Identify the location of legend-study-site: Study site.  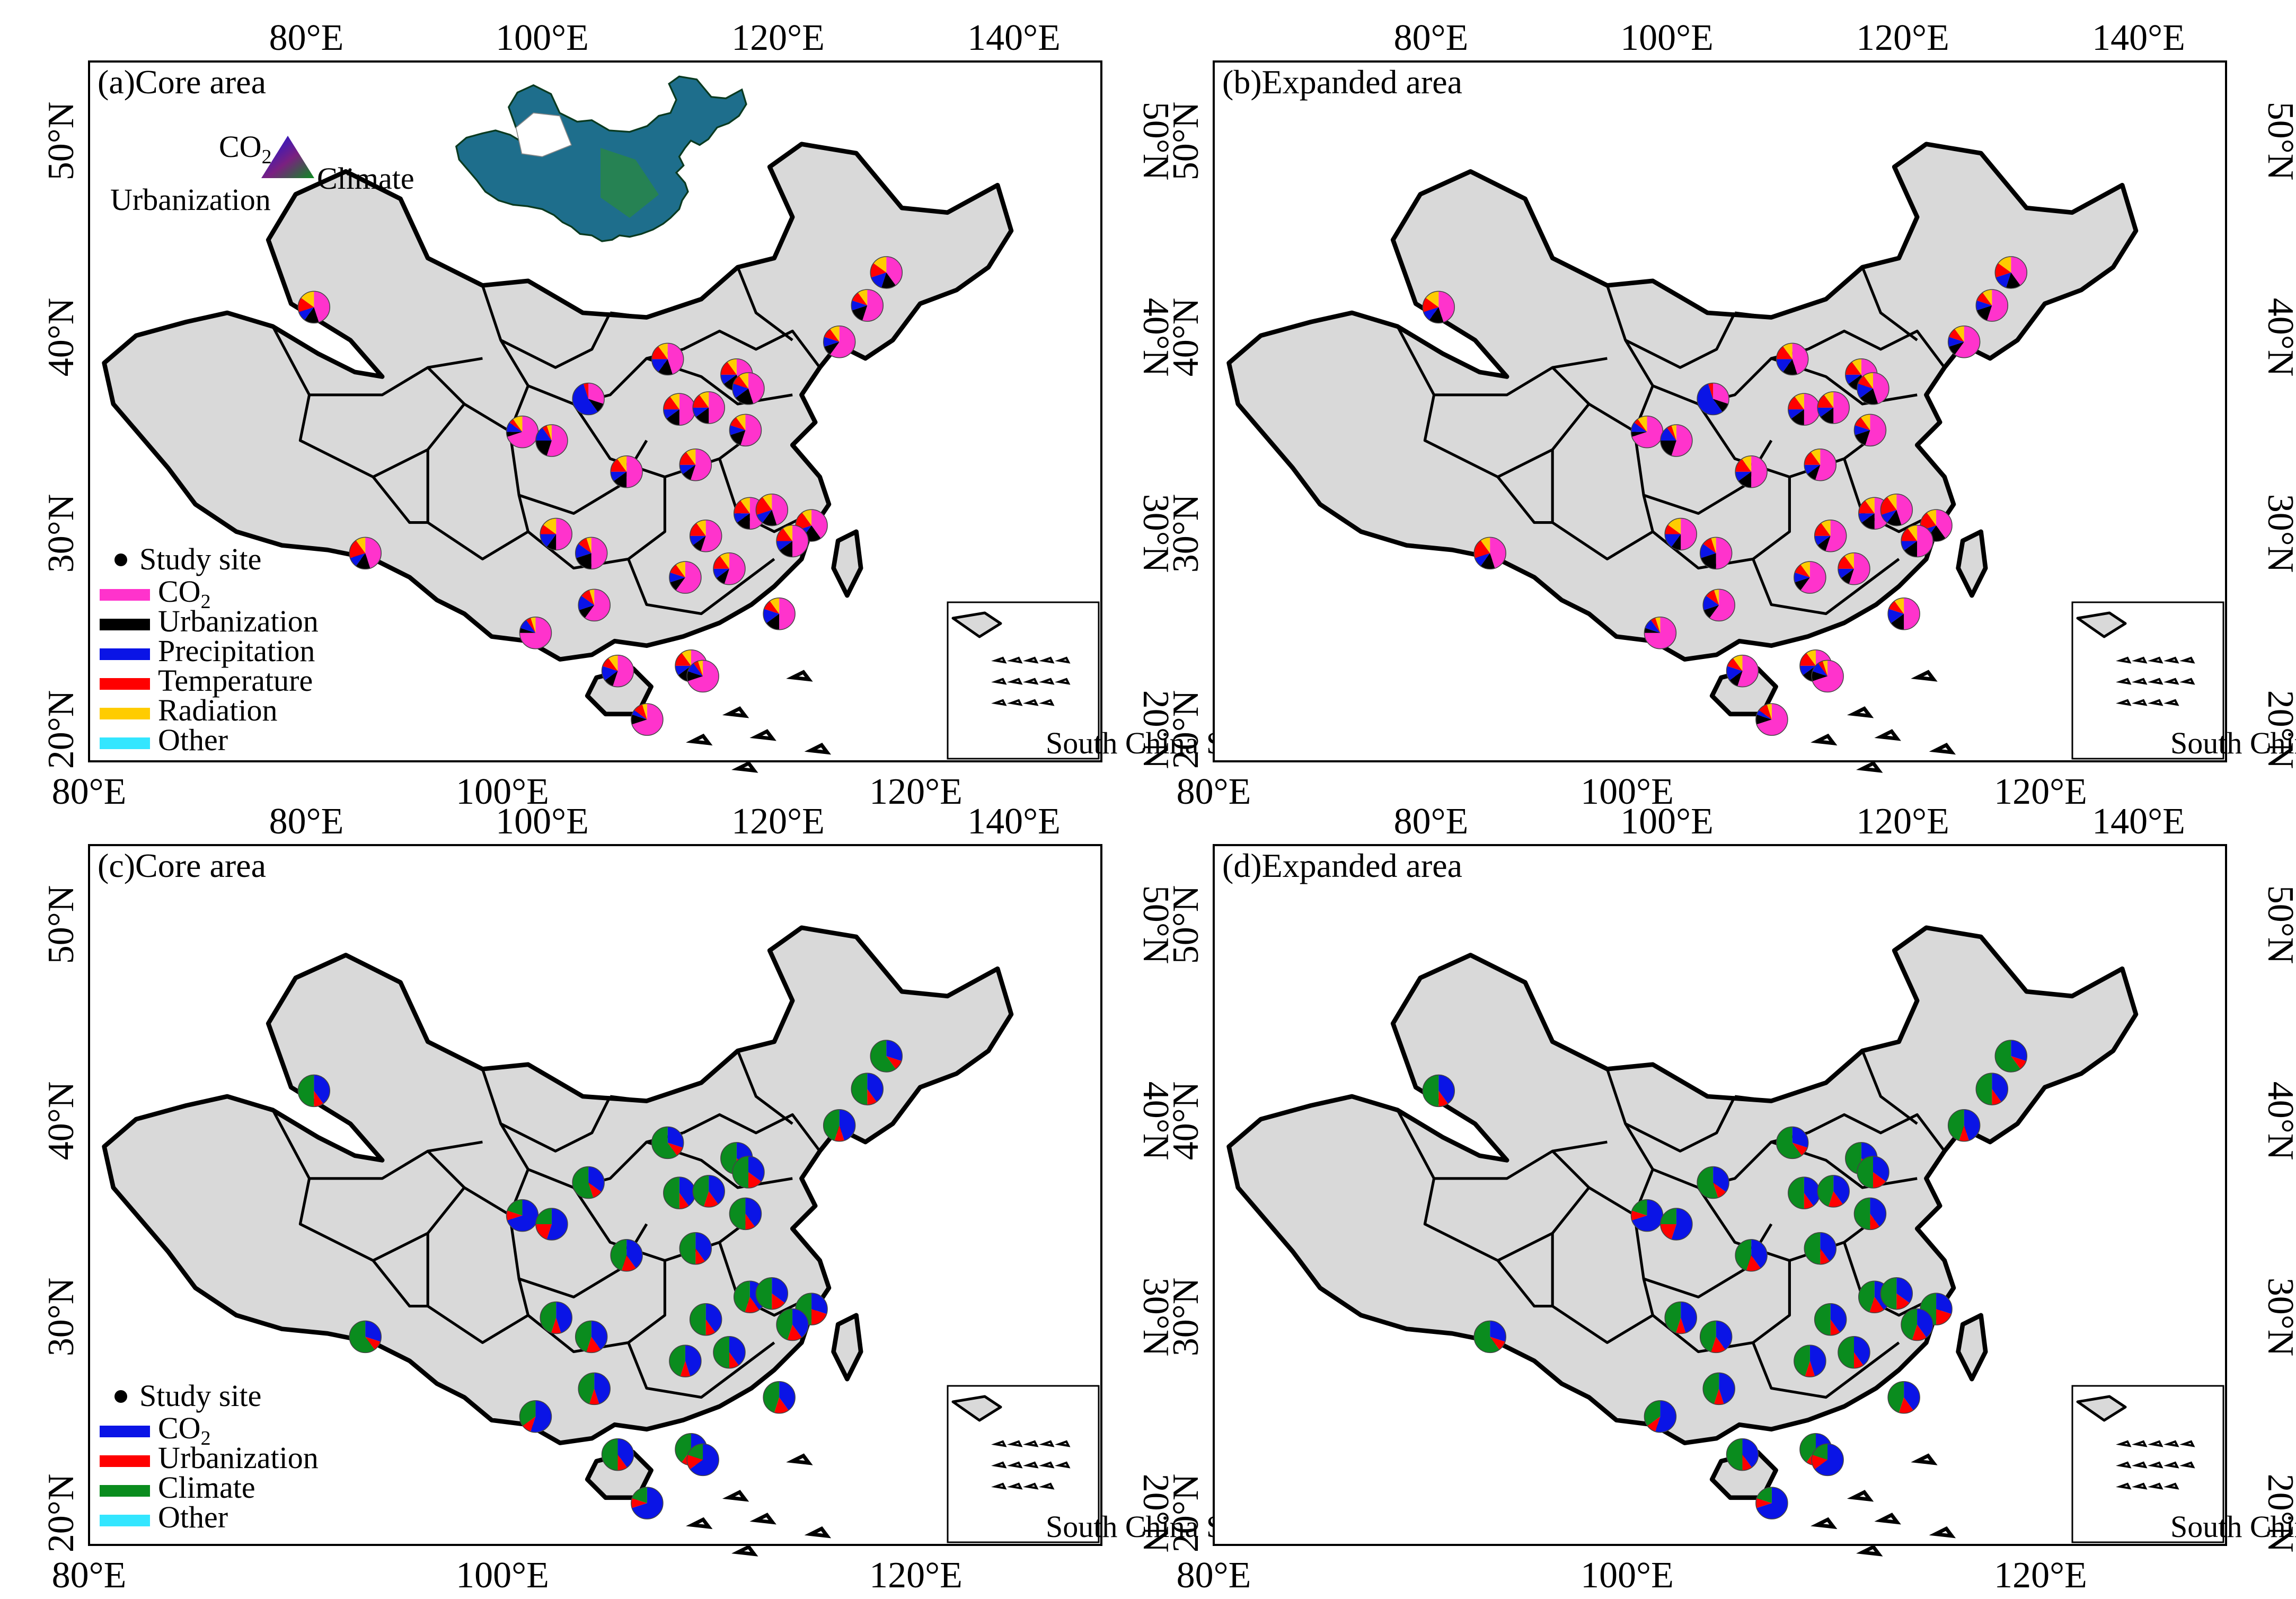
(200, 559).